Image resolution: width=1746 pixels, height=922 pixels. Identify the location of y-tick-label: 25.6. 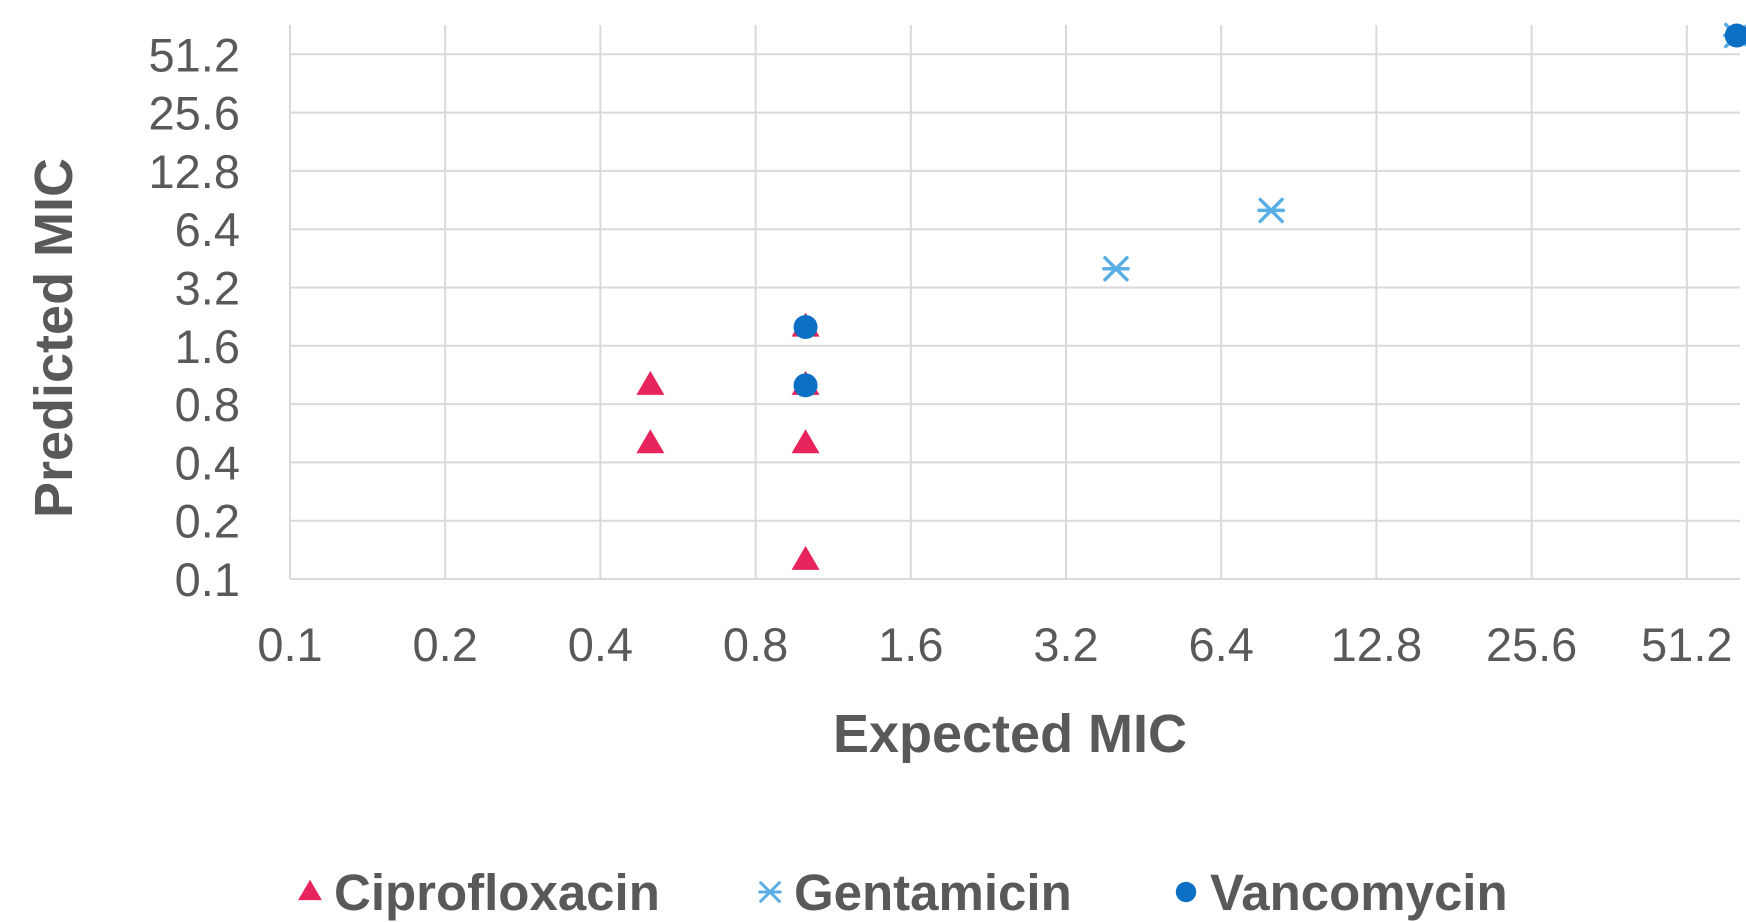
(194, 113).